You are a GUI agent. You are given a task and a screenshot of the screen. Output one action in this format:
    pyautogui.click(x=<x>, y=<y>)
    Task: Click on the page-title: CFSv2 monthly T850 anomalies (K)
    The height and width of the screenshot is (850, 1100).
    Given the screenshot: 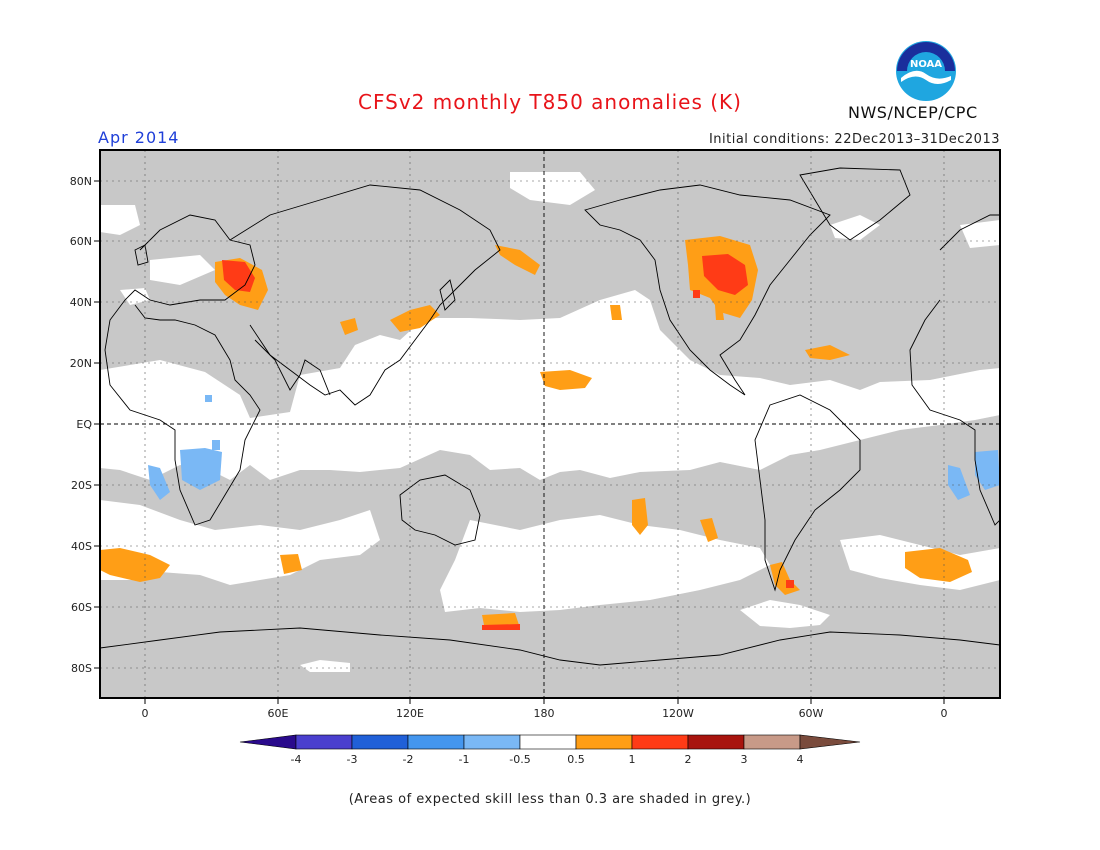 What is the action you would take?
    pyautogui.click(x=550, y=102)
    